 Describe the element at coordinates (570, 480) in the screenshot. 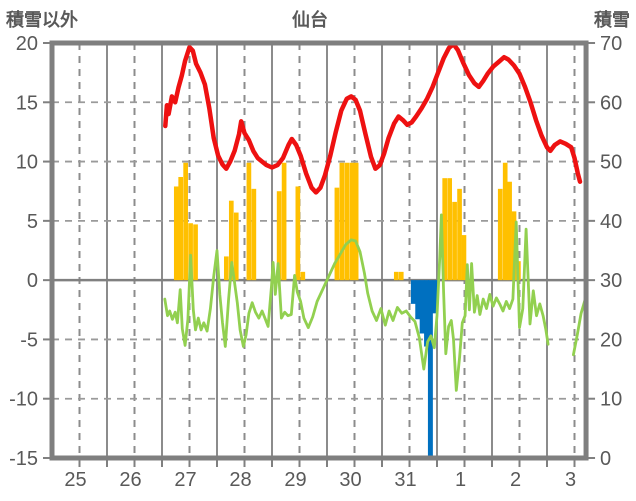

I see `x-axis-tick-label: 3` at that location.